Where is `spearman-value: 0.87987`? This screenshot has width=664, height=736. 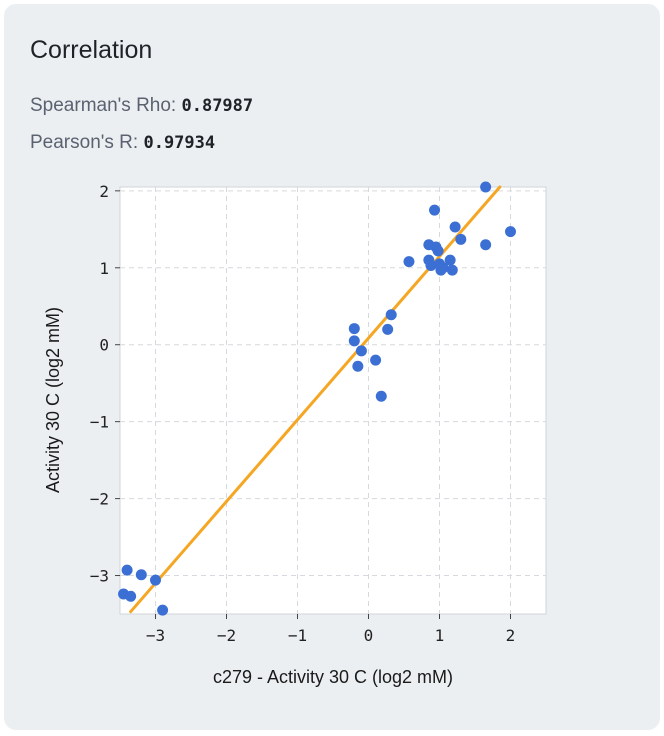
spearman-value: 0.87987 is located at coordinates (217, 106).